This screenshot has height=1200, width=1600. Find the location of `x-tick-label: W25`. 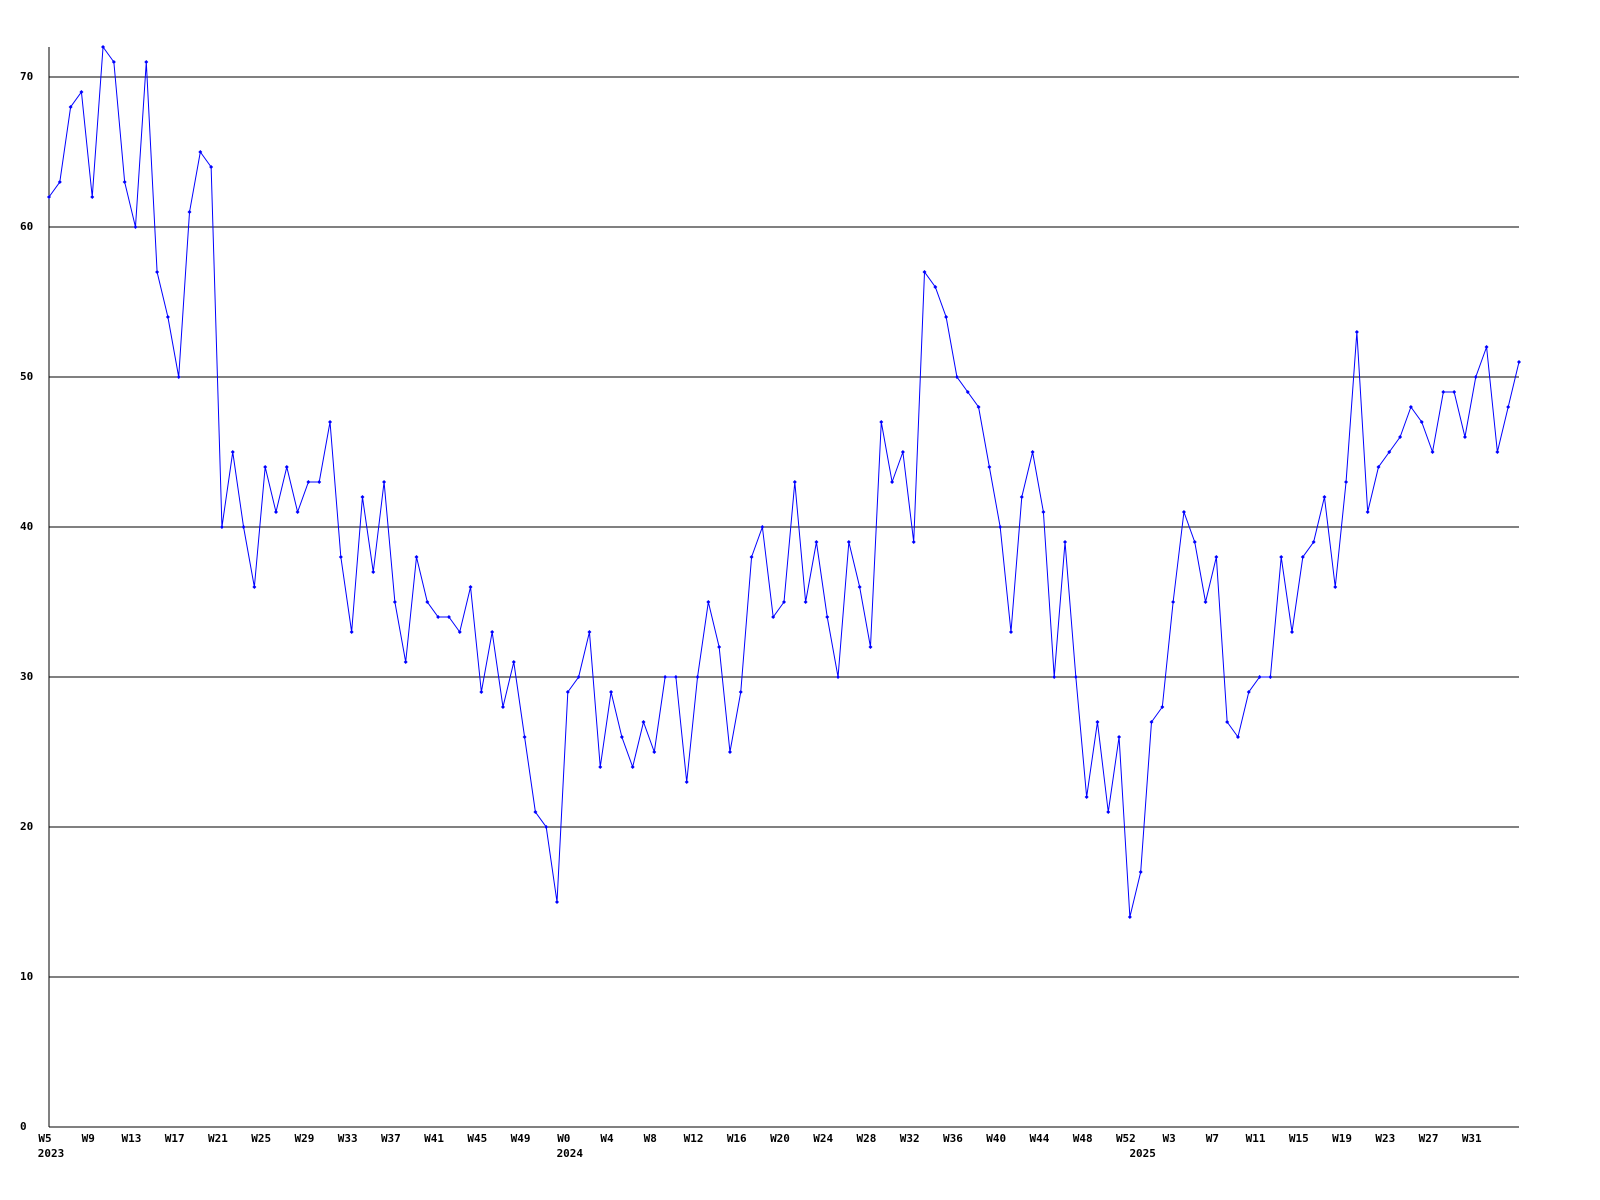

x-tick-label: W25 is located at coordinates (261, 1138).